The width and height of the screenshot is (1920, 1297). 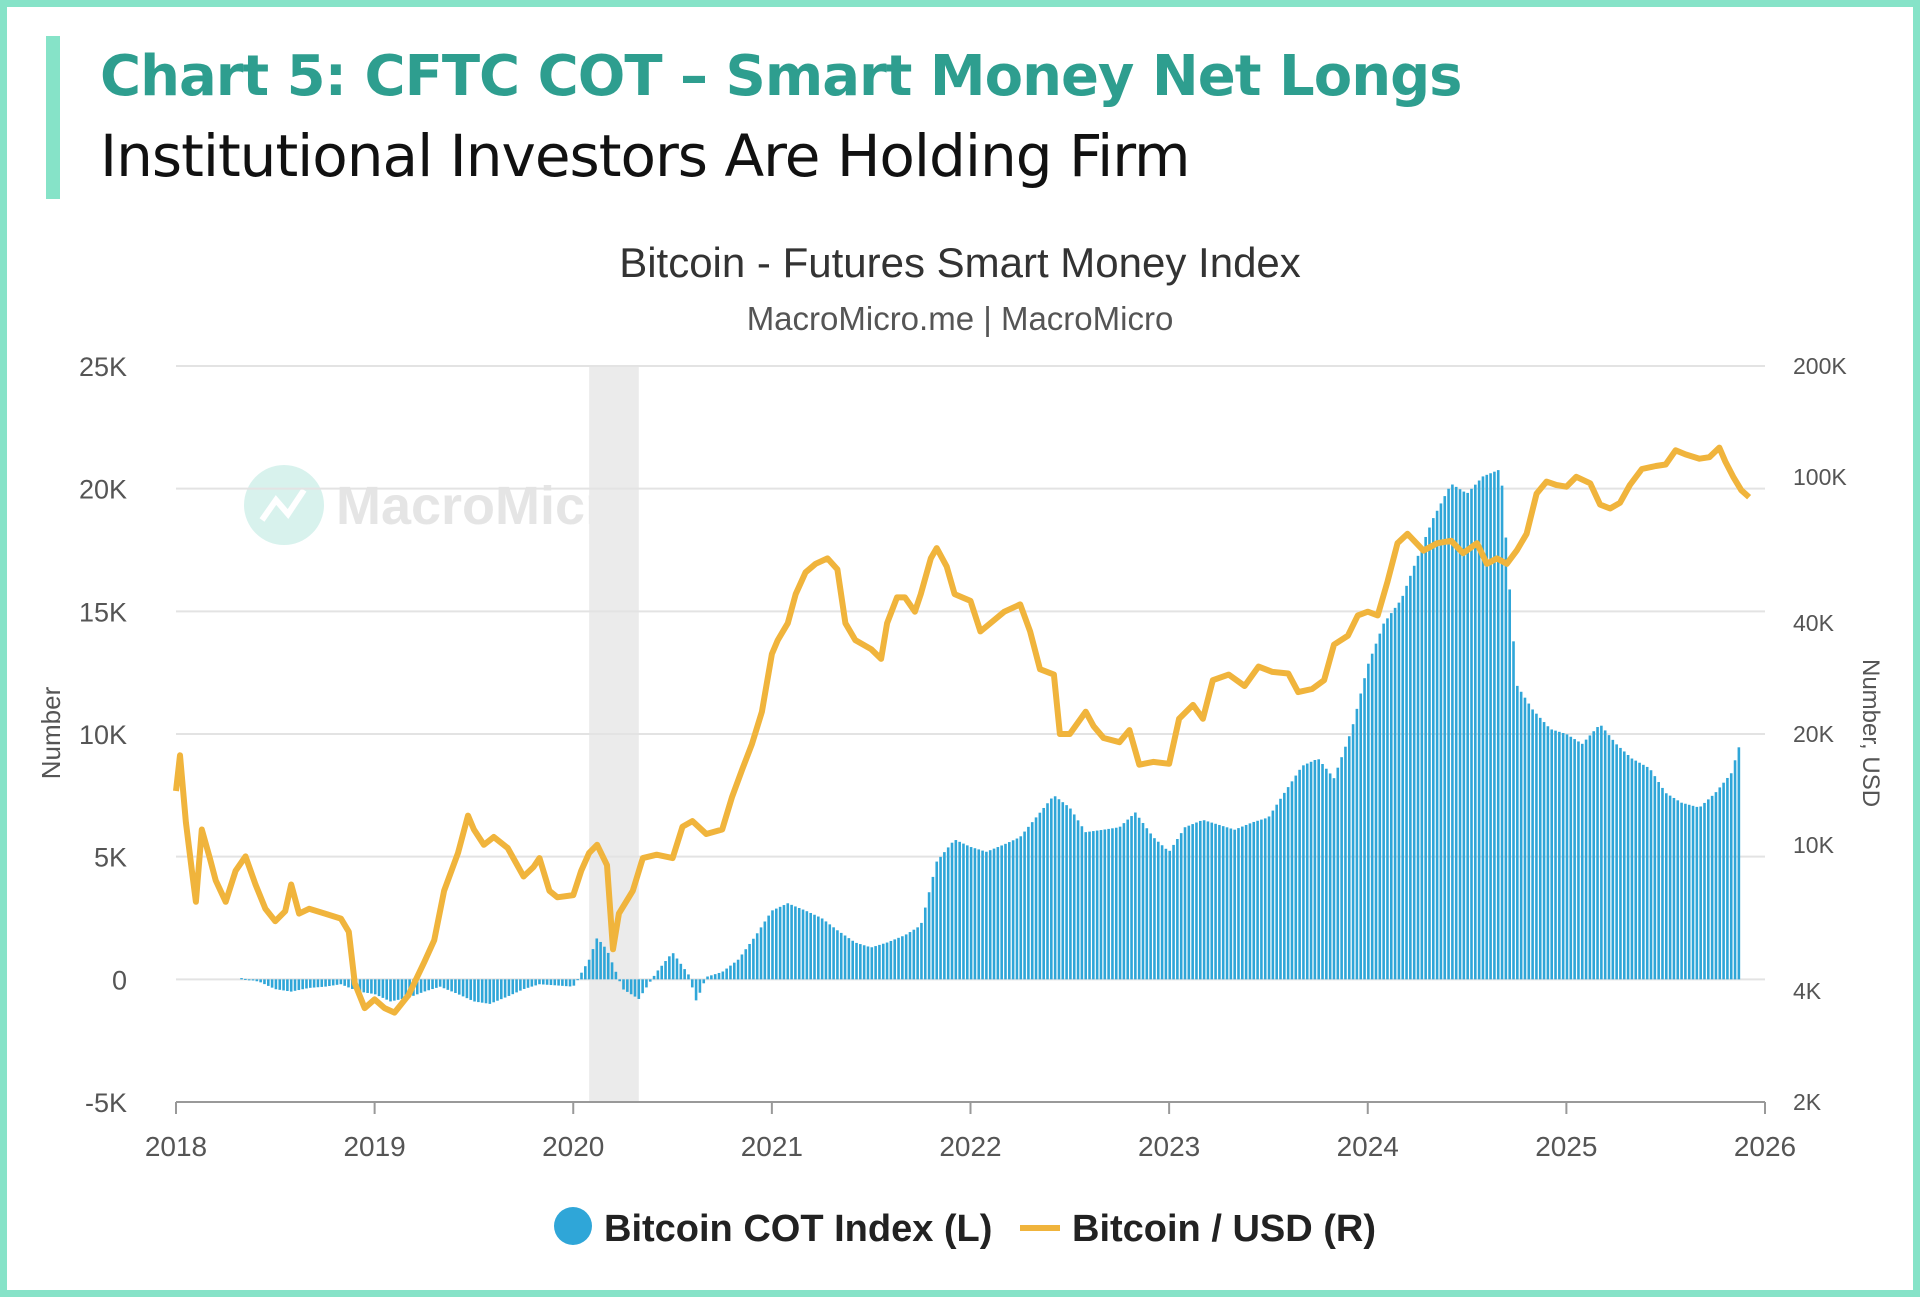 I want to click on legend-item-cot-index: Bitcoin COT Index (L), so click(x=773, y=1228).